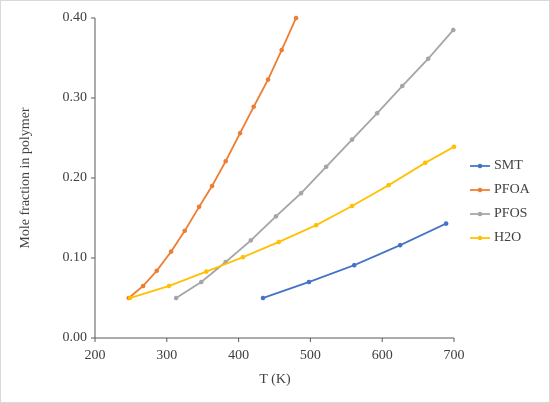 The width and height of the screenshot is (550, 403). What do you see at coordinates (310, 355) in the screenshot?
I see `x-tick-label: 500` at bounding box center [310, 355].